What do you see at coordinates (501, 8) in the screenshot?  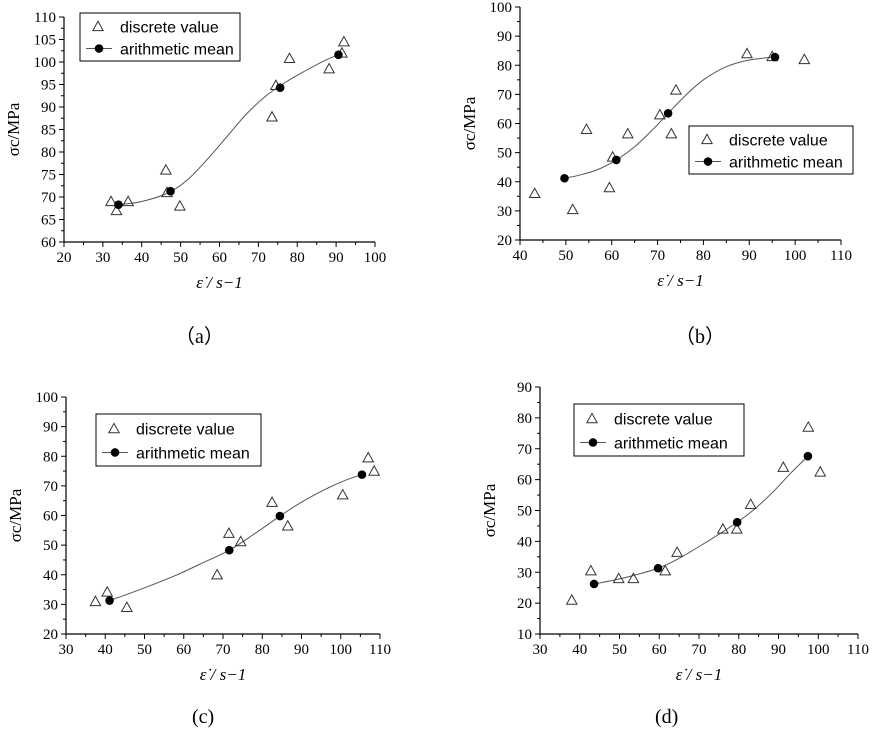 I see `y-tick-label: 100` at bounding box center [501, 8].